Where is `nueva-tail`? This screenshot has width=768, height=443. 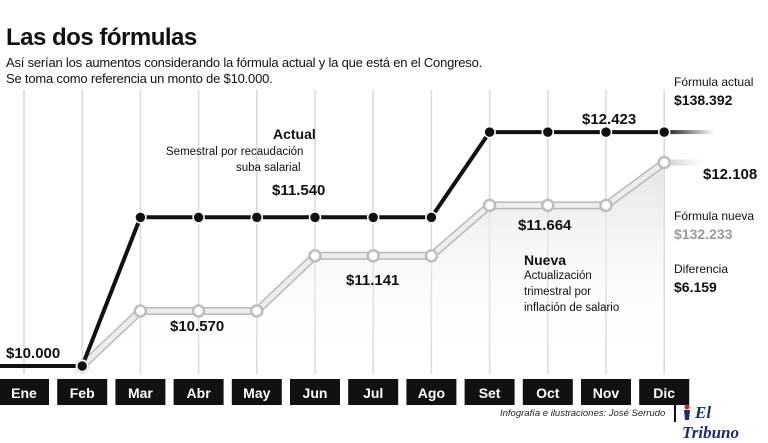 nueva-tail is located at coordinates (684, 162).